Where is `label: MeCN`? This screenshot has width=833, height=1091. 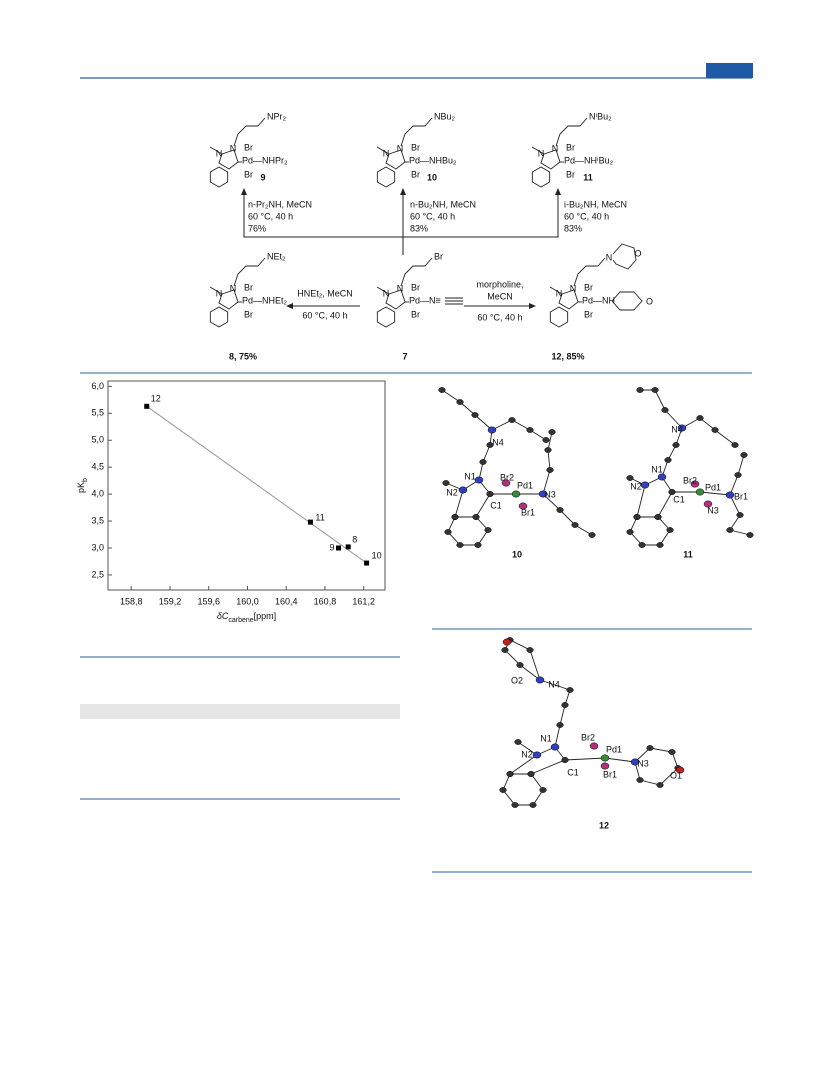
label: MeCN is located at coordinates (500, 296).